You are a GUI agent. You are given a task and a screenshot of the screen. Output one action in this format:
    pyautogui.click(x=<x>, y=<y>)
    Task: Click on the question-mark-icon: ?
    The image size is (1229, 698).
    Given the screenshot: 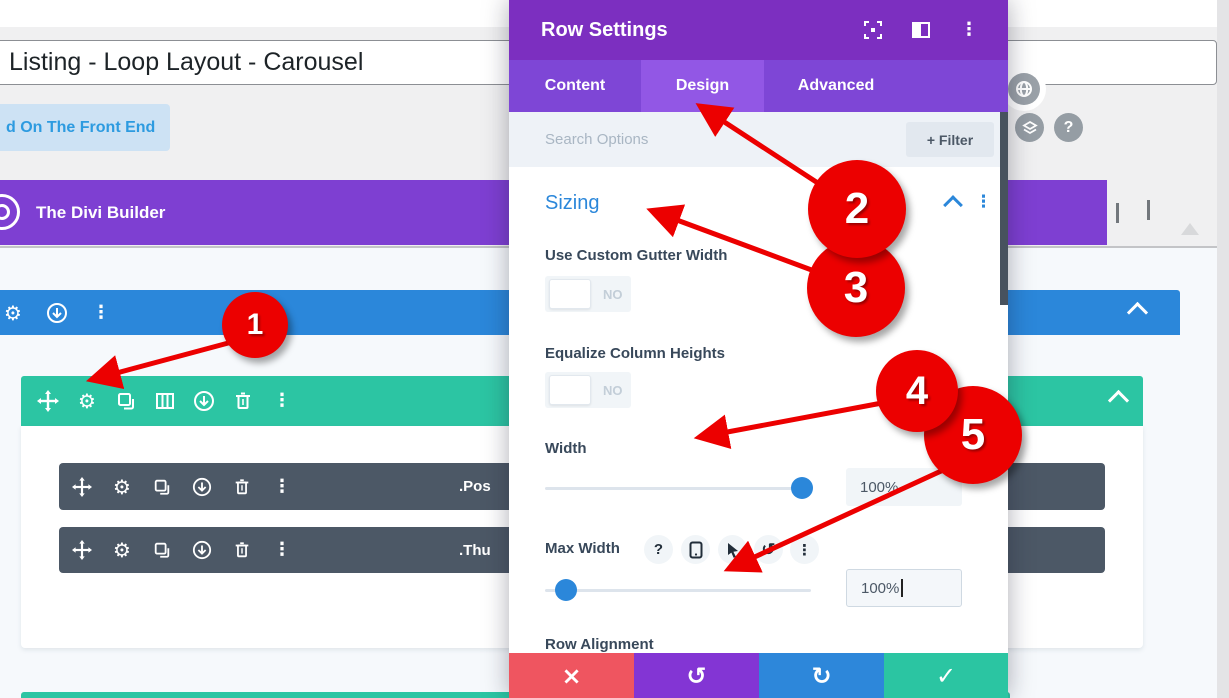 What is the action you would take?
    pyautogui.click(x=658, y=549)
    